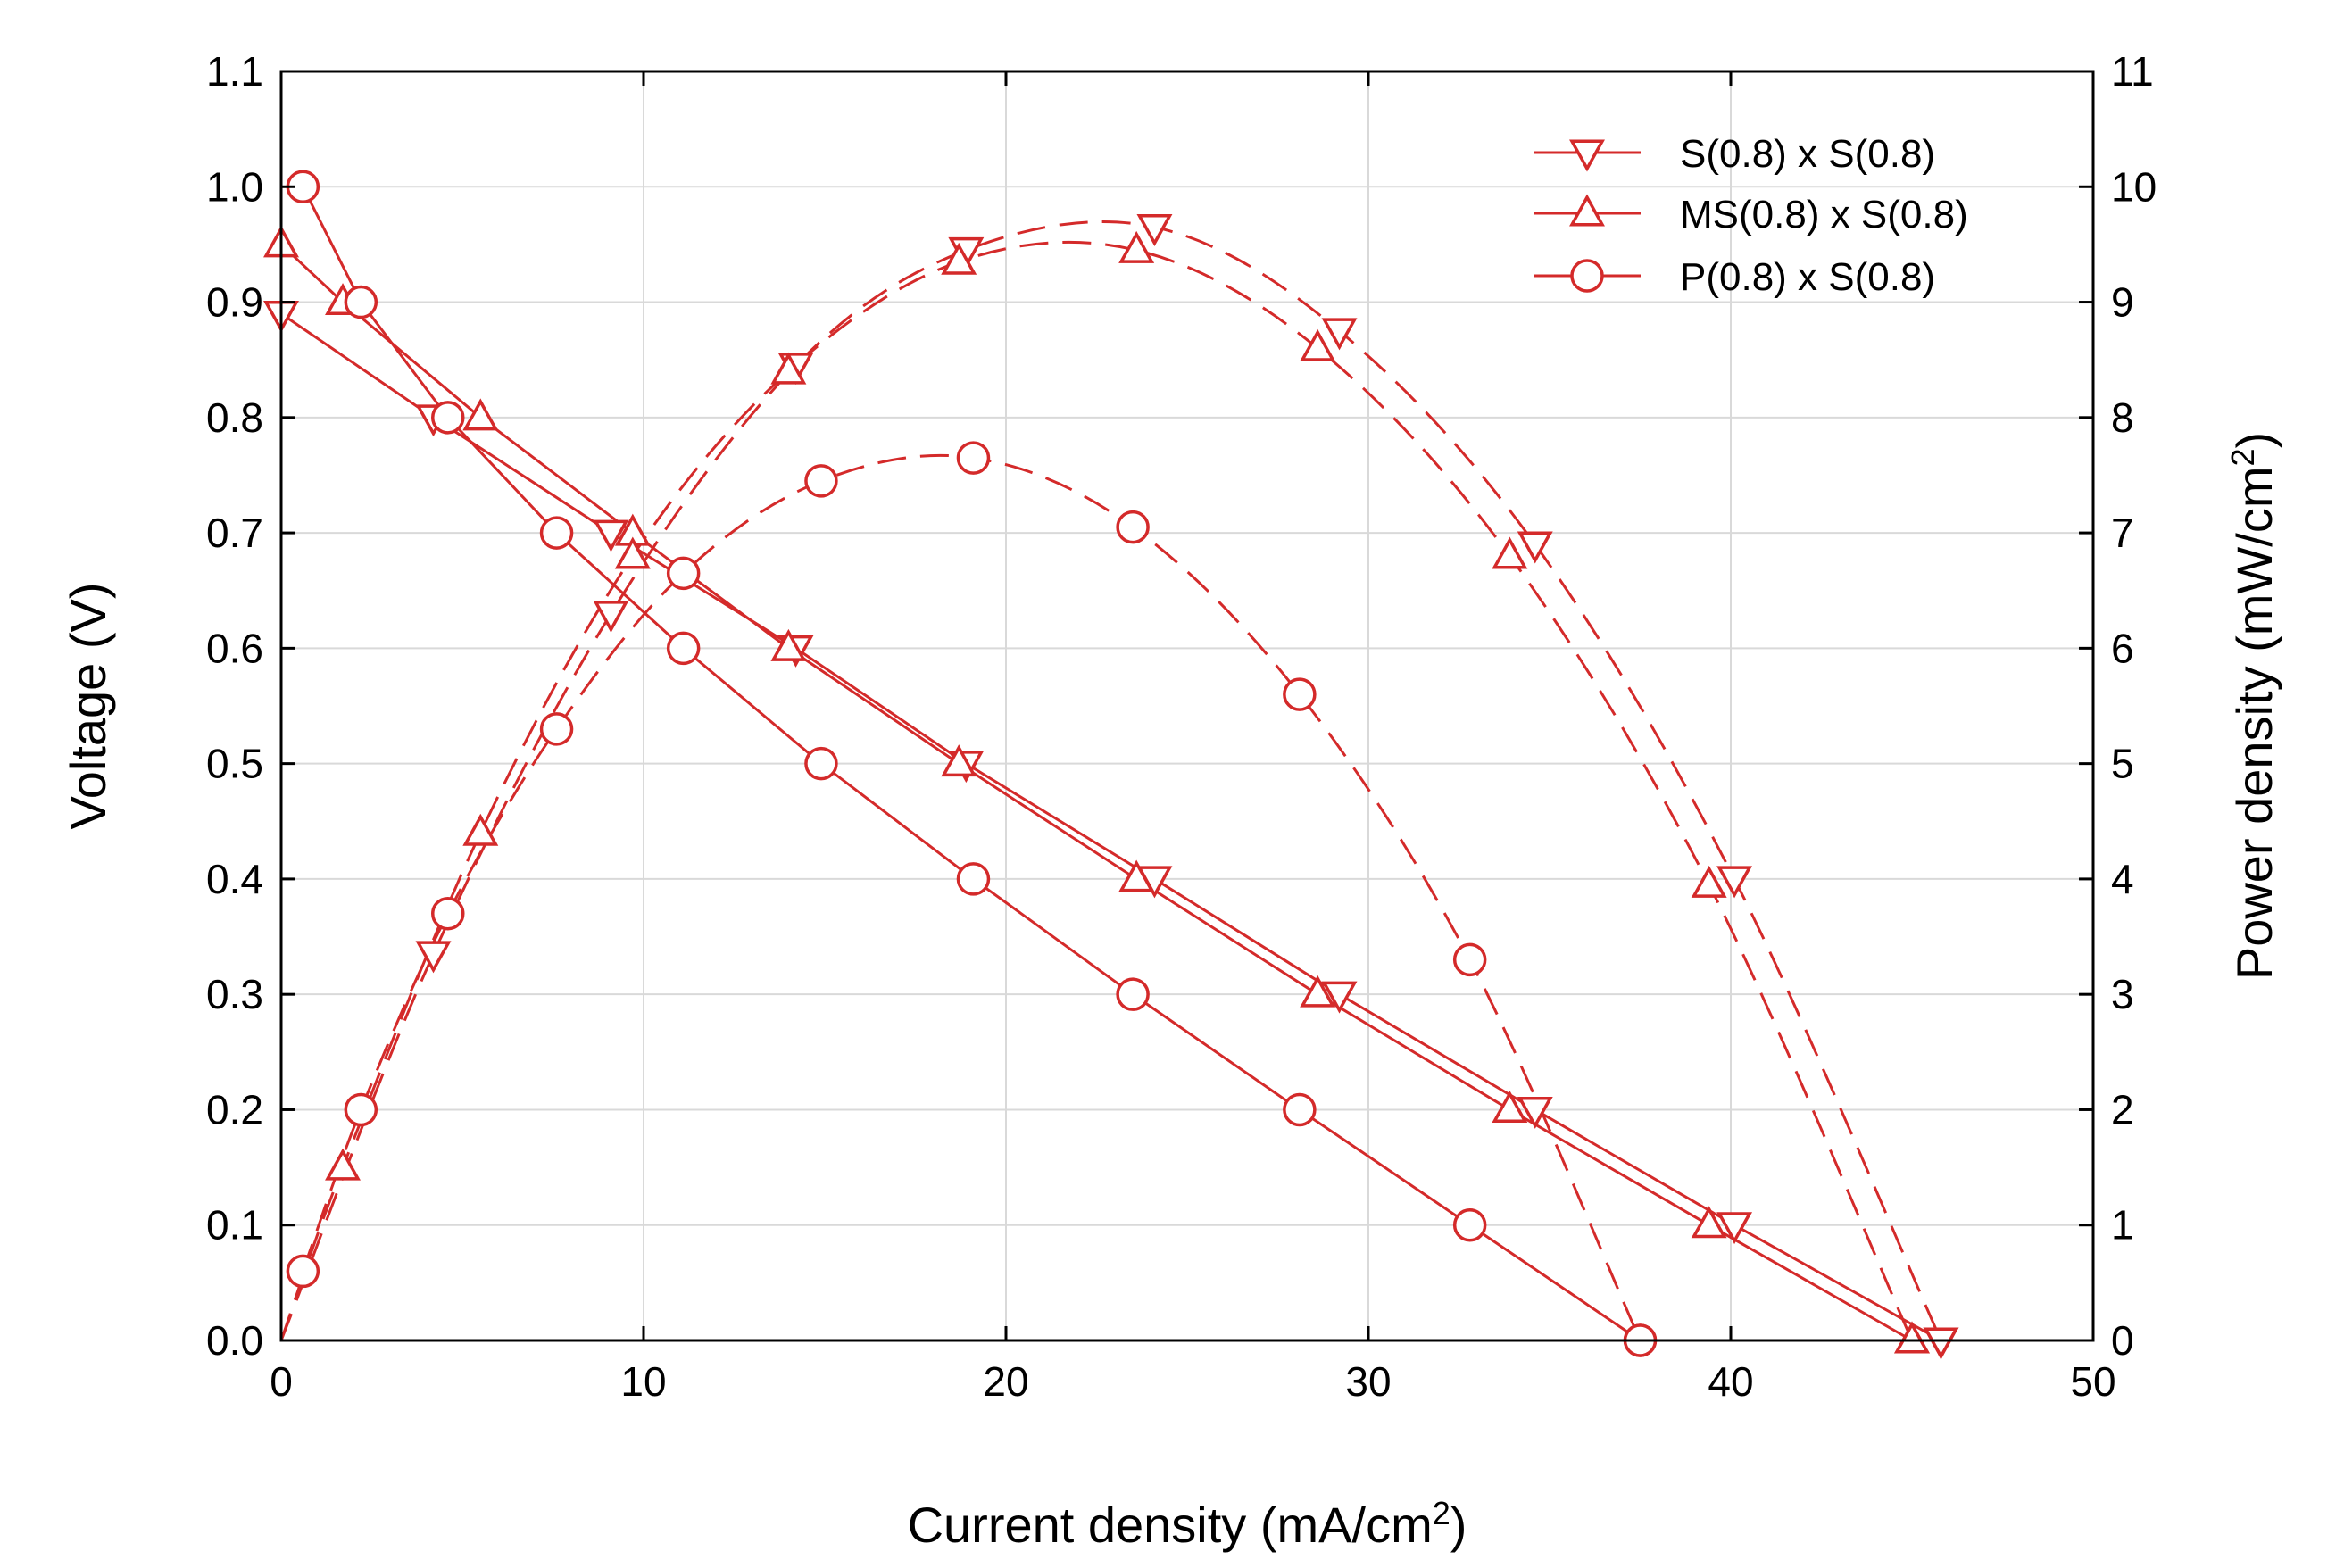  What do you see at coordinates (234, 302) in the screenshot?
I see `y-tick-label: 0.9` at bounding box center [234, 302].